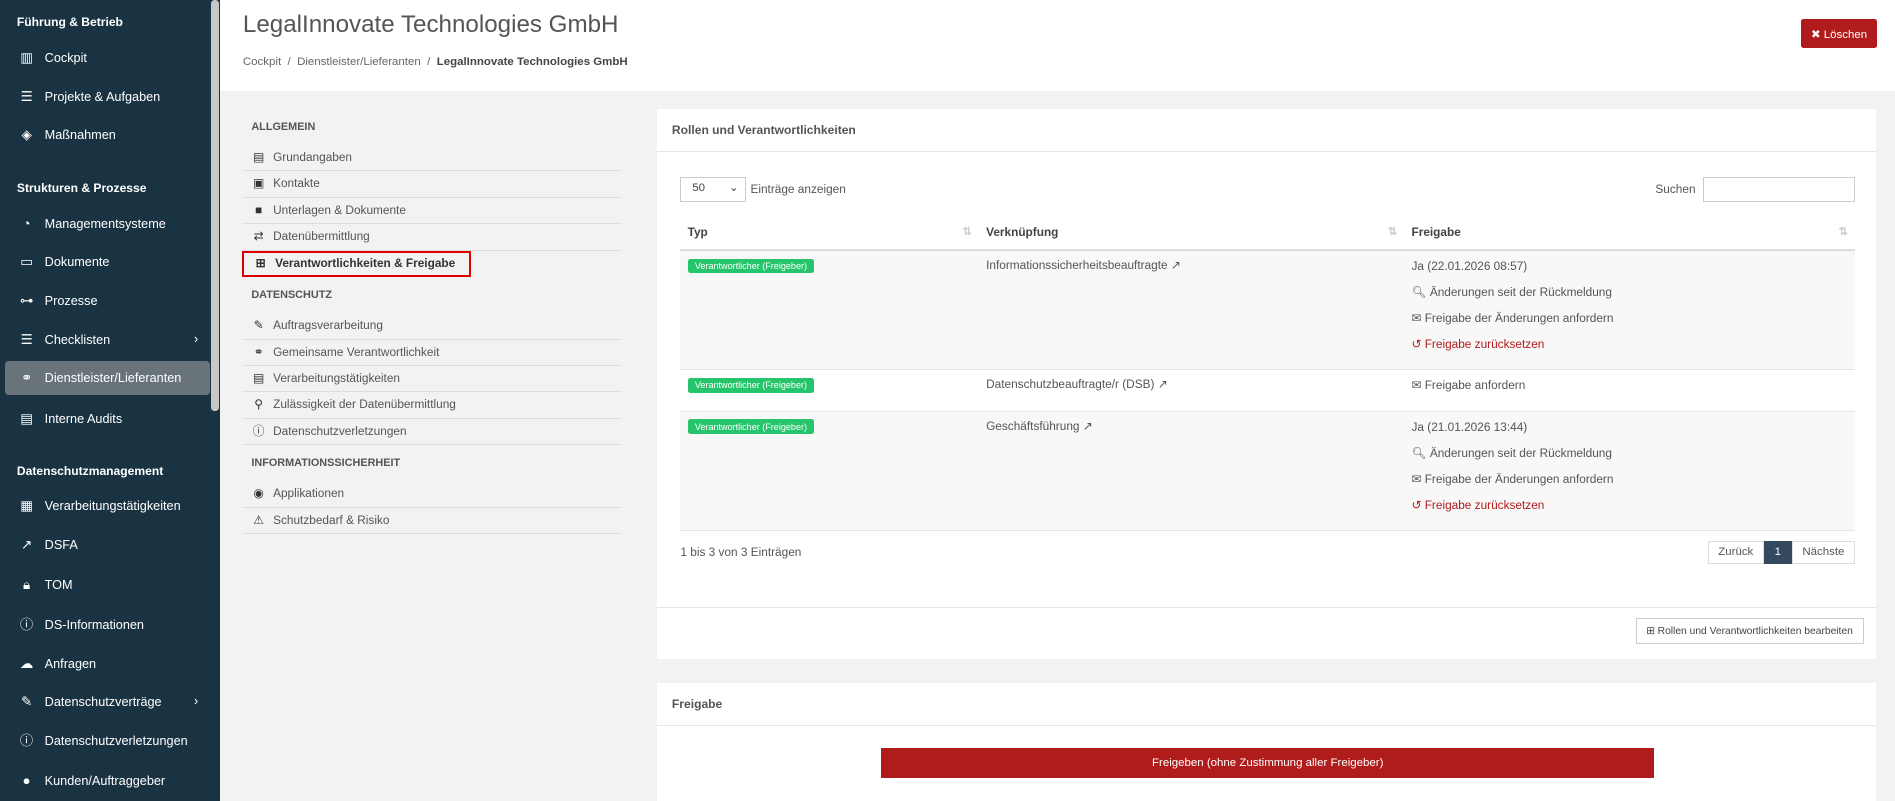  What do you see at coordinates (1735, 552) in the screenshot?
I see `prev-page-button: Zurück` at bounding box center [1735, 552].